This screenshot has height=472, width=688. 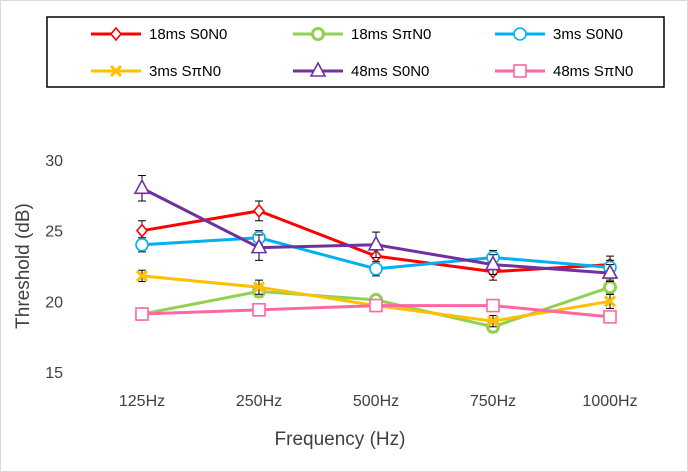 I want to click on series-18ms-spin0-point, so click(x=610, y=287).